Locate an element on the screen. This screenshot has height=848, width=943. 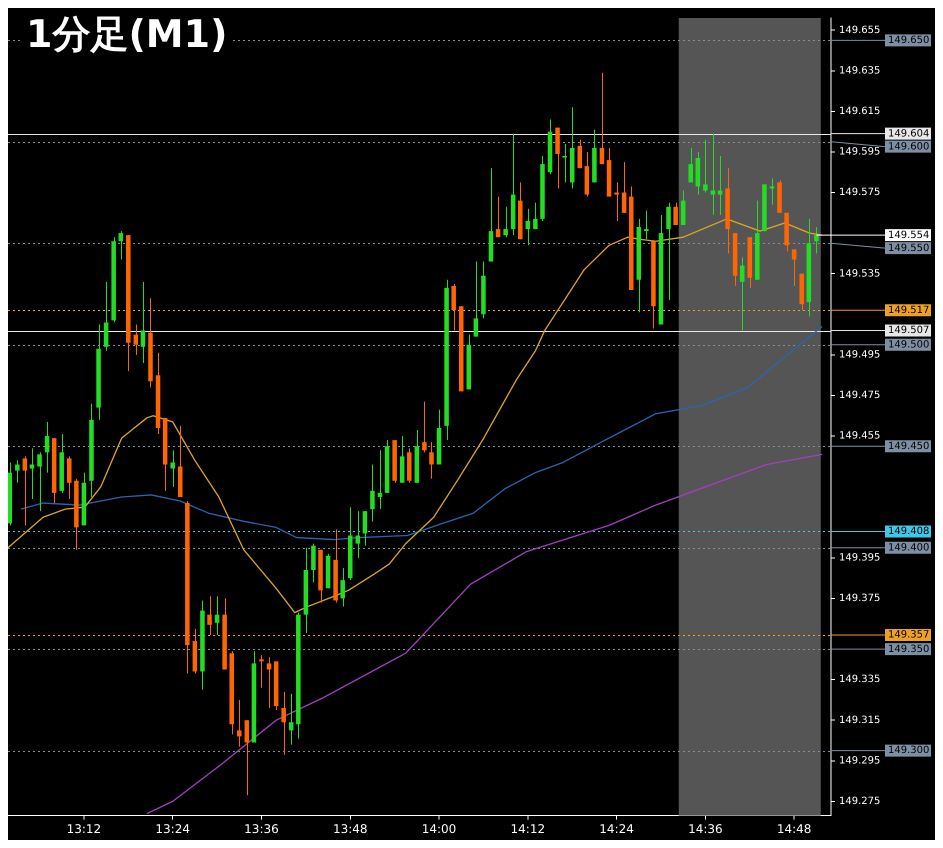
x-tick-label: 14:00 is located at coordinates (439, 829).